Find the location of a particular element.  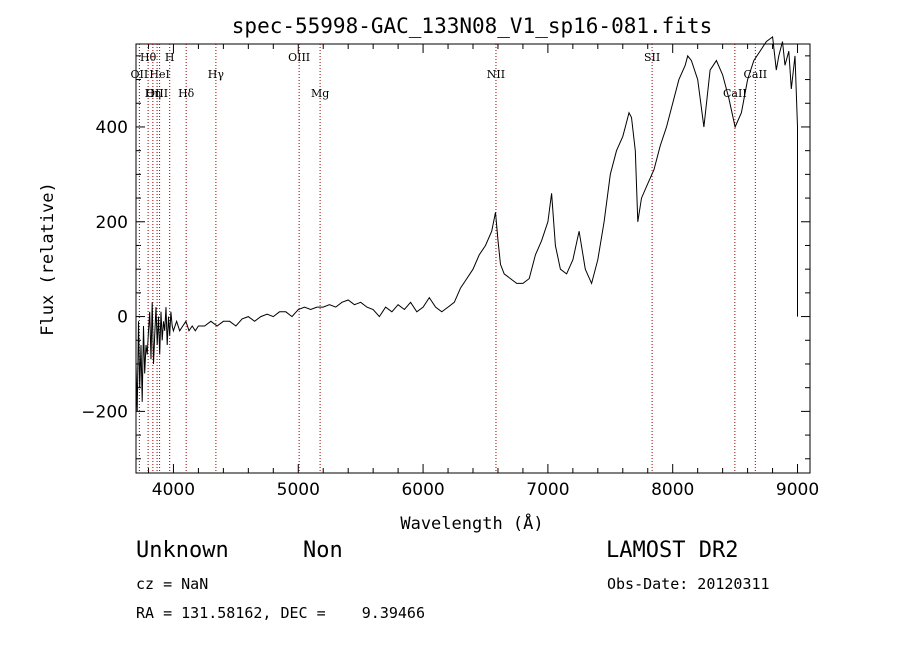

class-label: Unknown is located at coordinates (182, 550).